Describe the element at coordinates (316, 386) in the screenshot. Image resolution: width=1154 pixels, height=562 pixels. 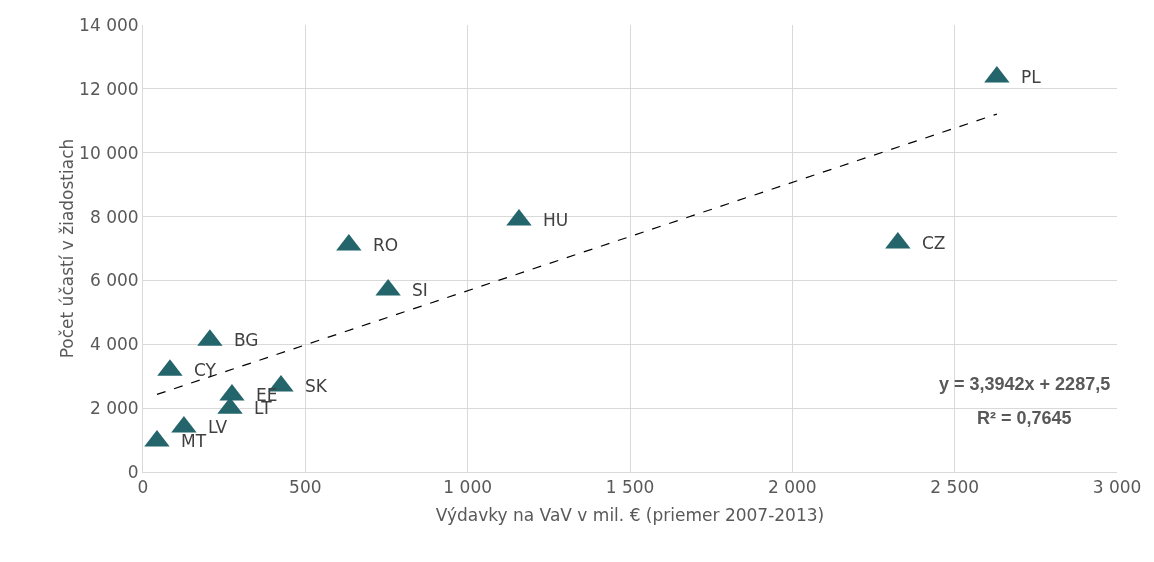
I see `annotation: SK` at that location.